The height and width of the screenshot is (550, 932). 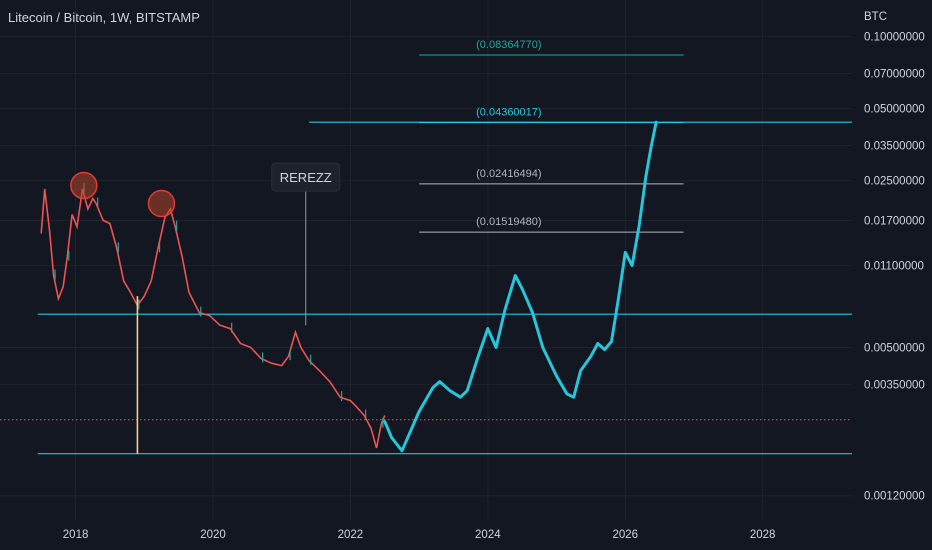 What do you see at coordinates (104, 17) in the screenshot?
I see `chart-title: Litecoin / Bitcoin, 1W, BITSTAMP` at bounding box center [104, 17].